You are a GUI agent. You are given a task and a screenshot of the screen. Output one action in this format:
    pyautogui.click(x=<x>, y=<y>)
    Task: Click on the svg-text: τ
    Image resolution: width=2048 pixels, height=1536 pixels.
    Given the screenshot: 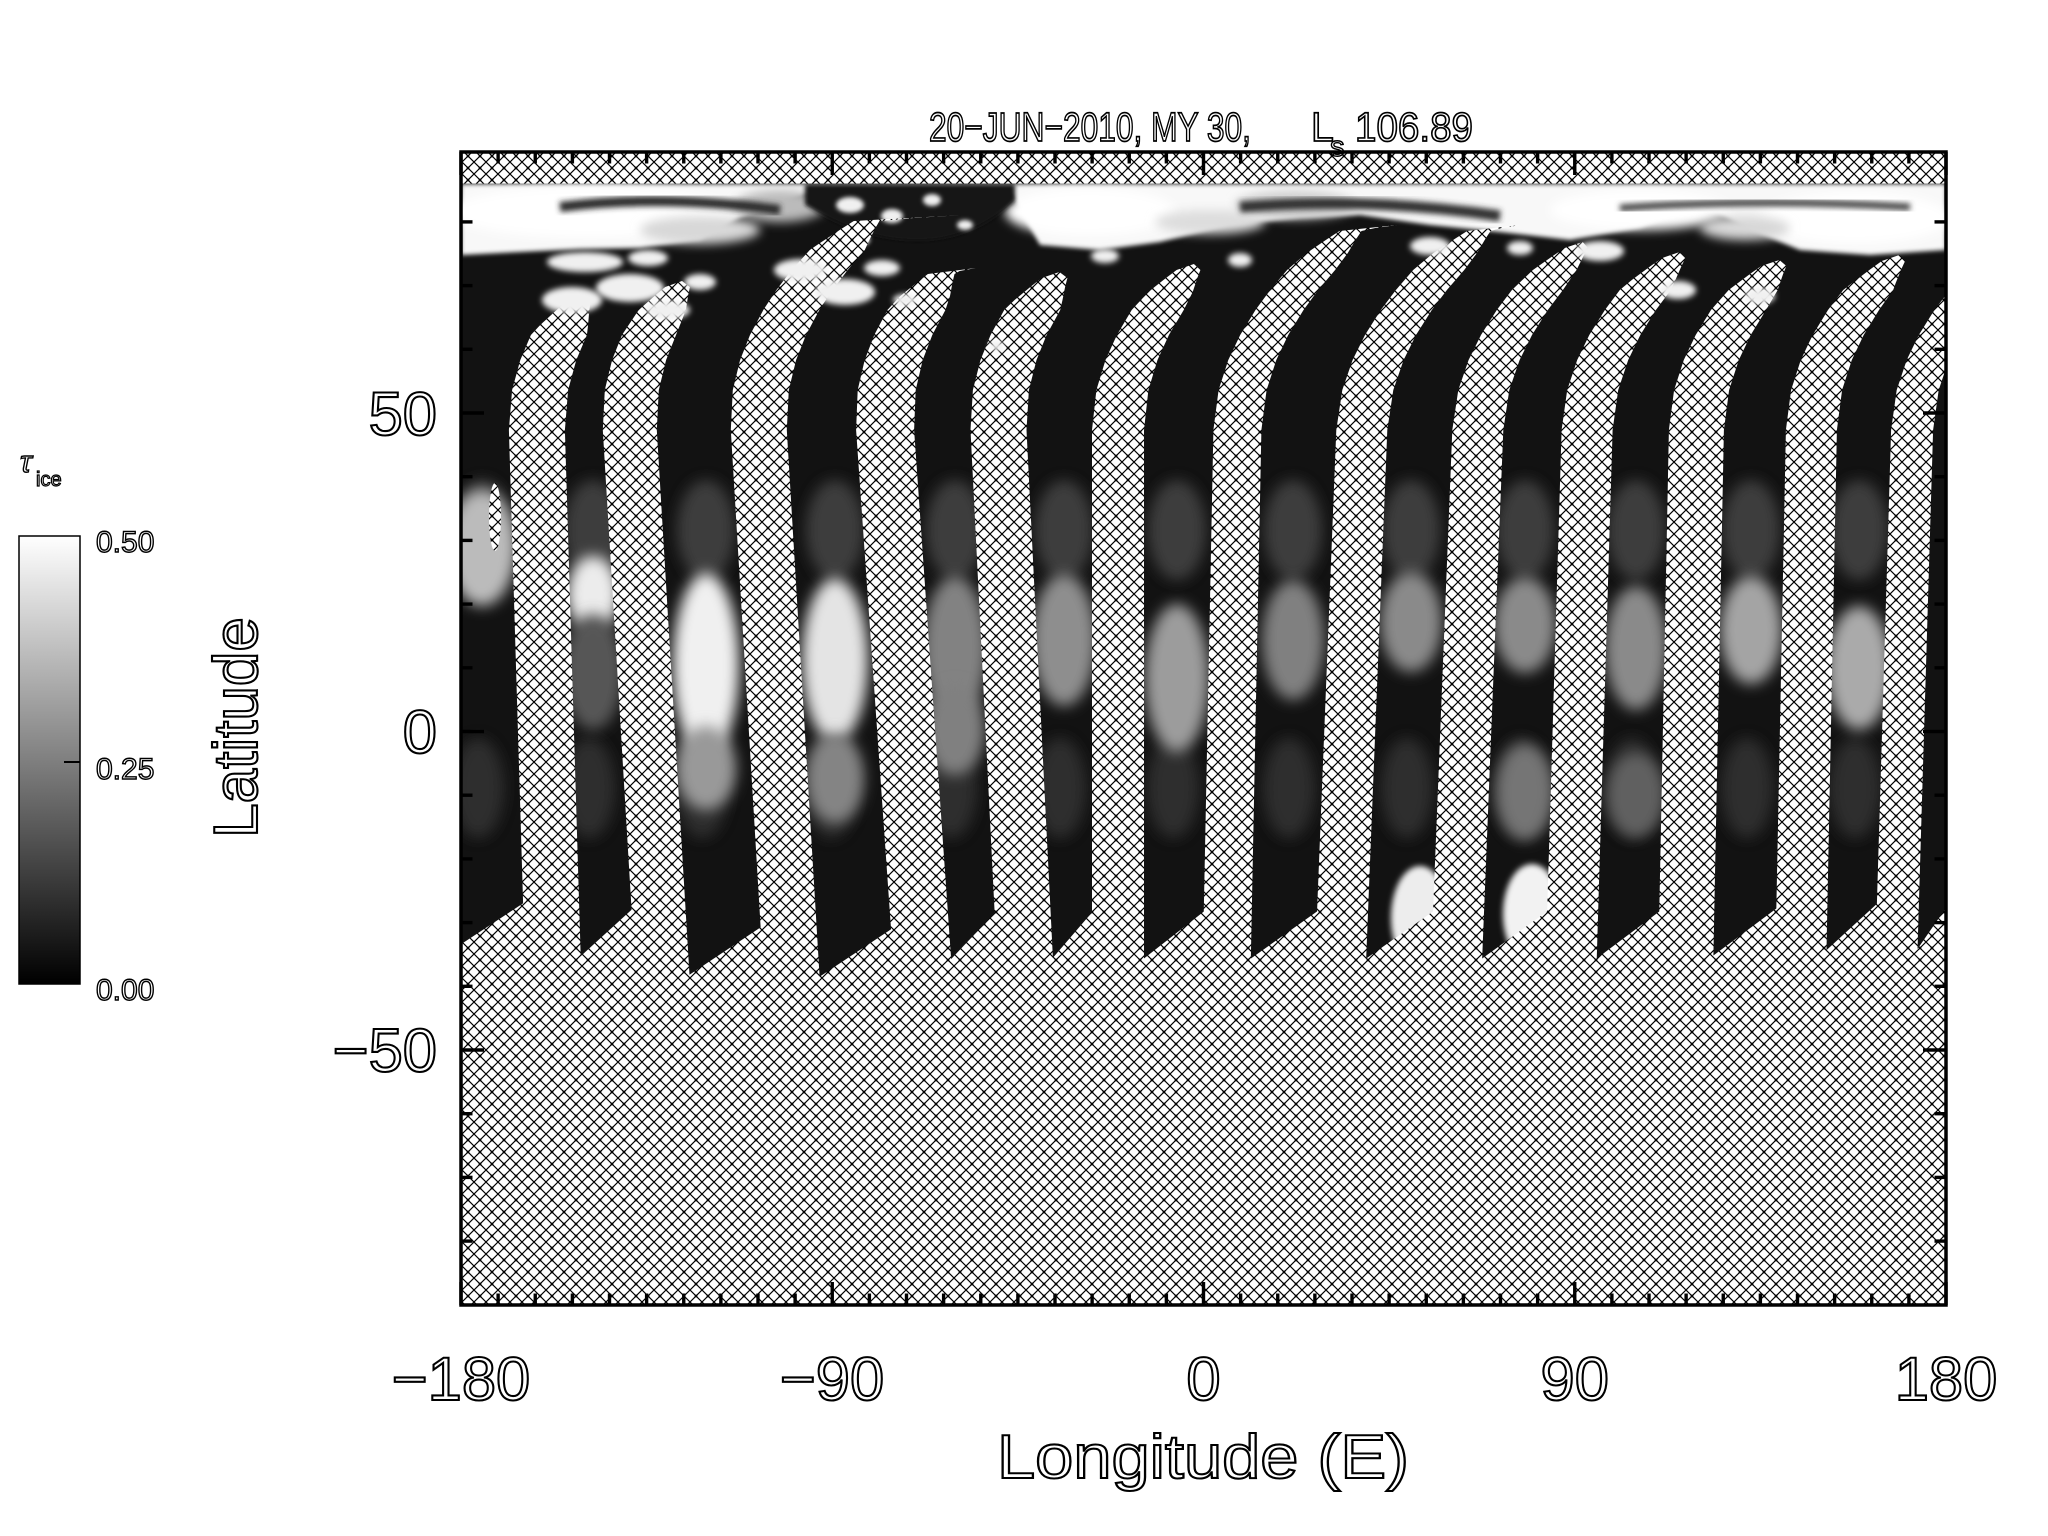 What is the action you would take?
    pyautogui.click(x=27, y=461)
    